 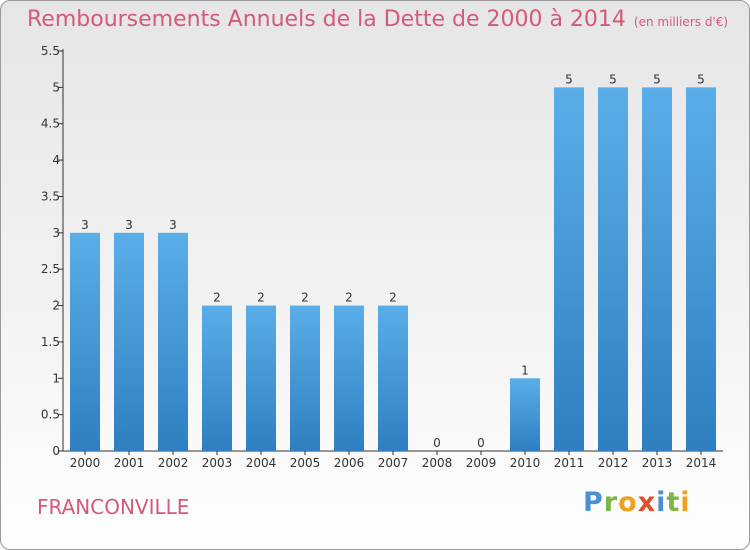 I want to click on data-label-2011: 5, so click(x=569, y=79).